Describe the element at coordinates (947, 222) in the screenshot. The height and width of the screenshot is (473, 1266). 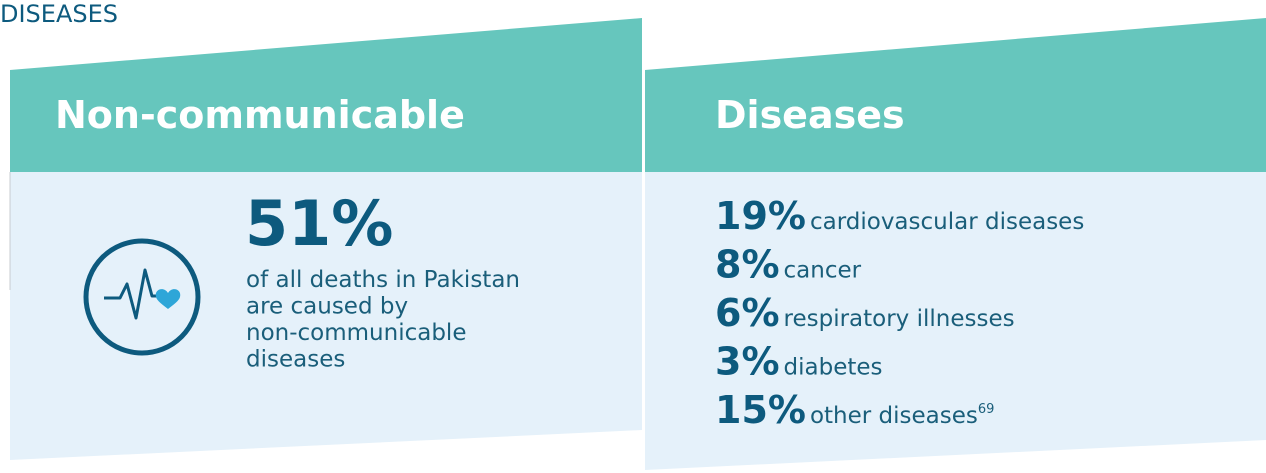
I see `item-label: cardiovascular diseases` at that location.